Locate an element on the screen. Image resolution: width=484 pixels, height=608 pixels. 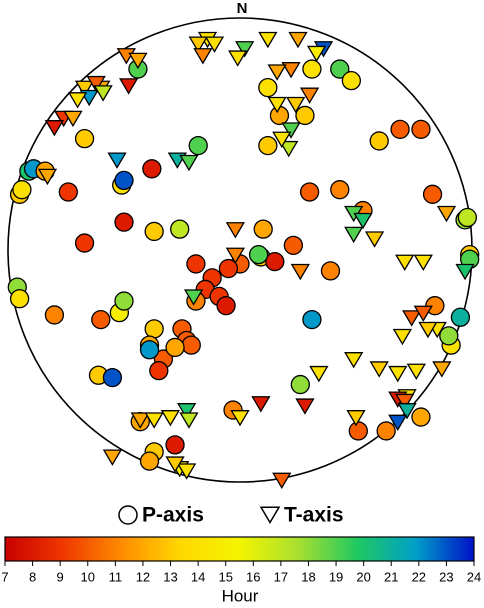
legend-symbol is located at coordinates (270, 515).